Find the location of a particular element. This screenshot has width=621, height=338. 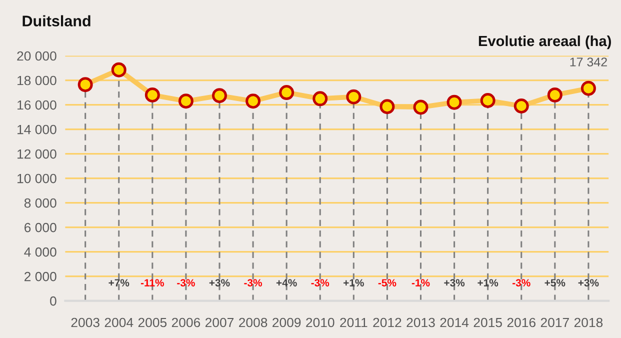

x-tick-label: 2012 is located at coordinates (387, 323).